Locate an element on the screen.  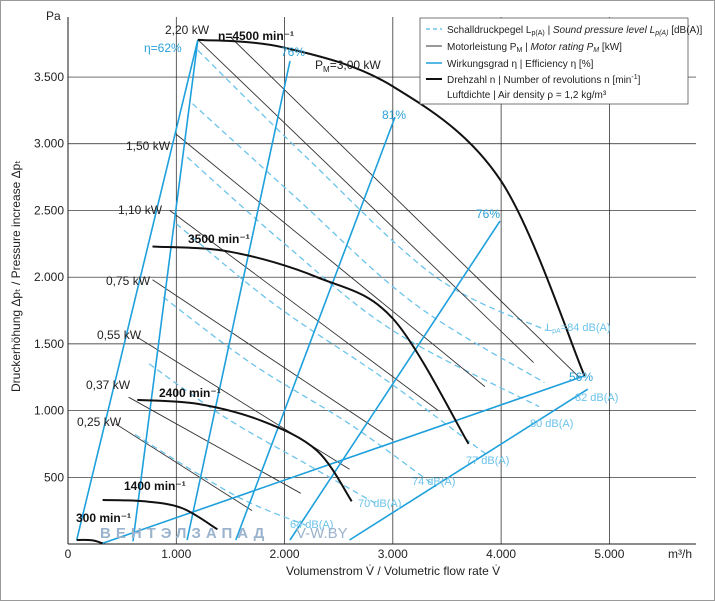
label-kw-025: 0,25 kW is located at coordinates (99, 422).